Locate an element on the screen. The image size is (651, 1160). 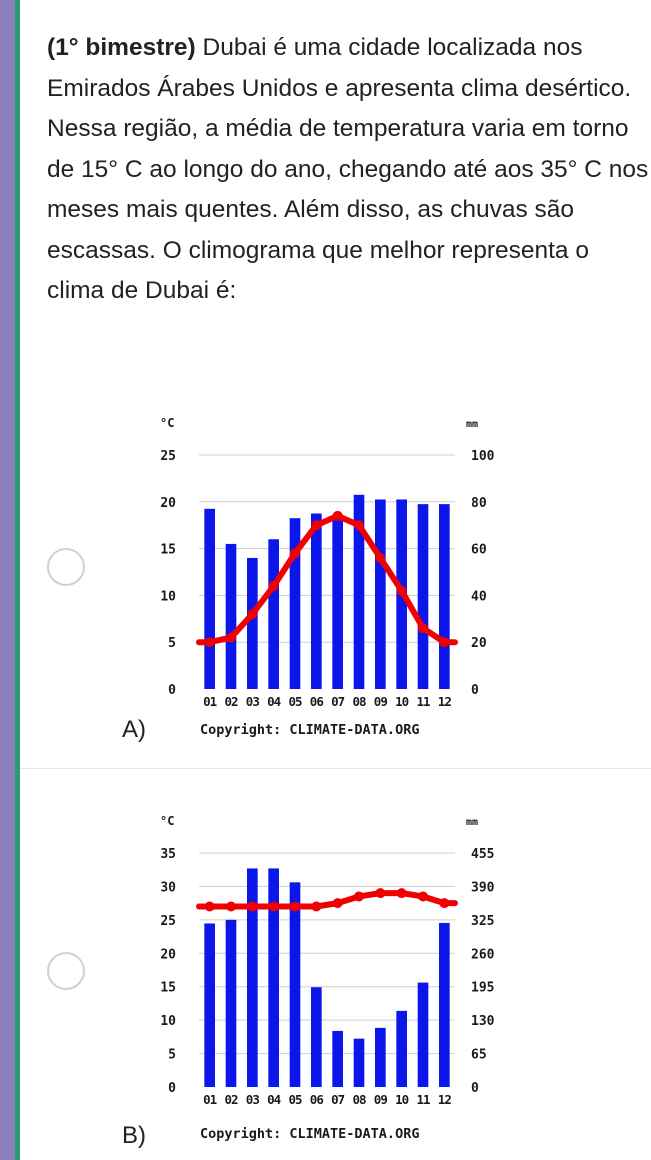
right-tick-label: 65 is located at coordinates (479, 1055).